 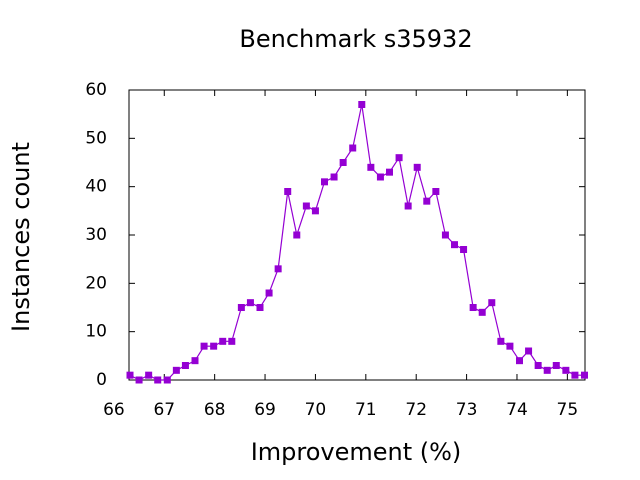 What do you see at coordinates (96, 90) in the screenshot?
I see `y-tick-label: 60` at bounding box center [96, 90].